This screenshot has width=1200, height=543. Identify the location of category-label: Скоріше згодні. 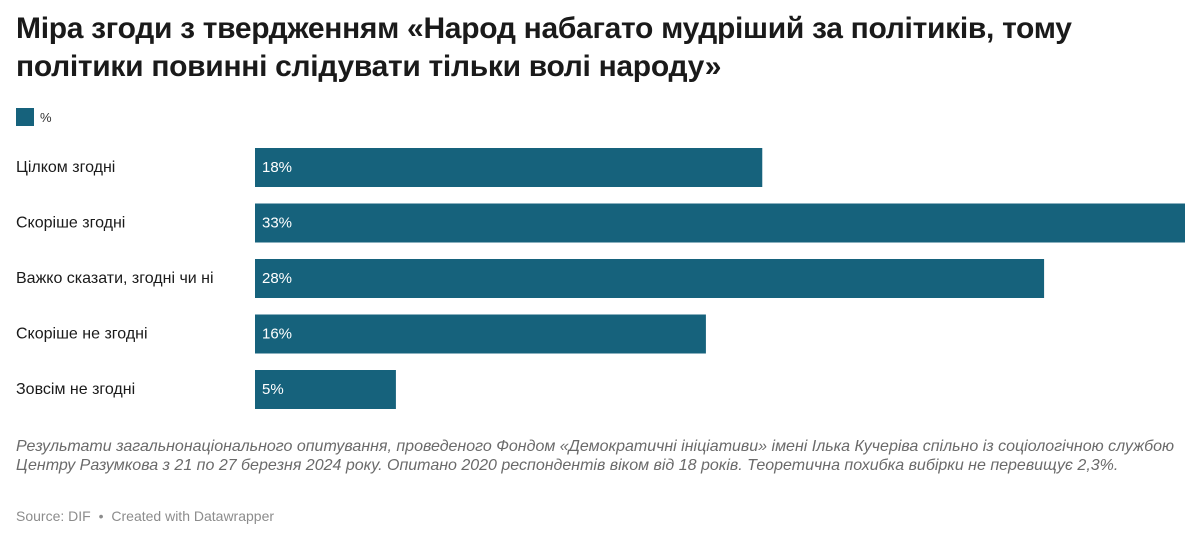
(70, 223).